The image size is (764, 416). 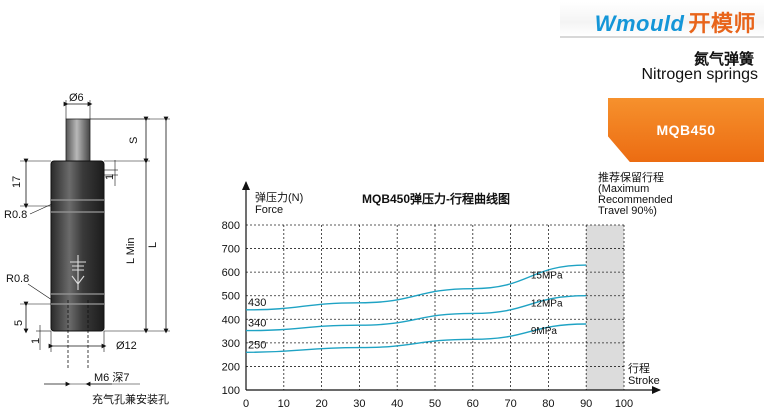 What do you see at coordinates (473, 404) in the screenshot?
I see `x-tick-label: 60` at bounding box center [473, 404].